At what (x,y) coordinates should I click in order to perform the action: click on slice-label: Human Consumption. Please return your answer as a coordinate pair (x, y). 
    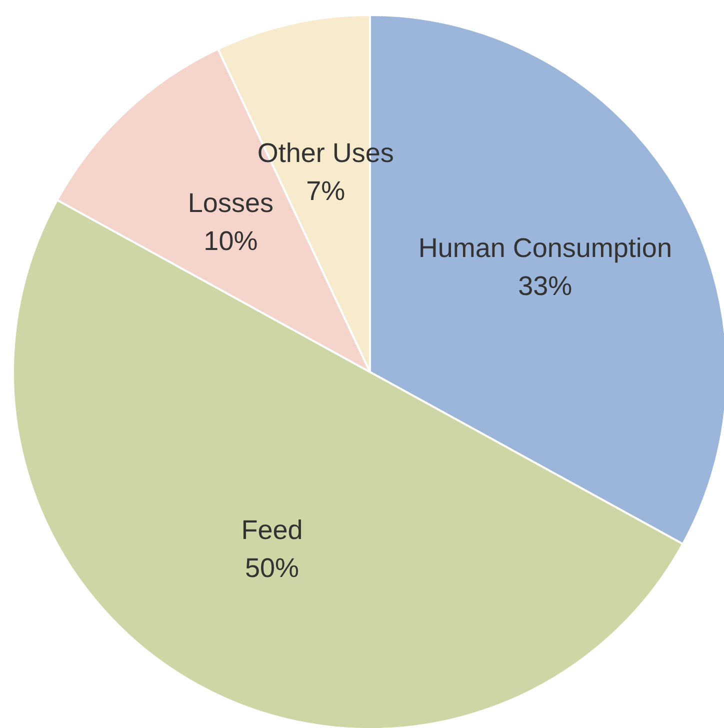
    Looking at the image, I should click on (545, 247).